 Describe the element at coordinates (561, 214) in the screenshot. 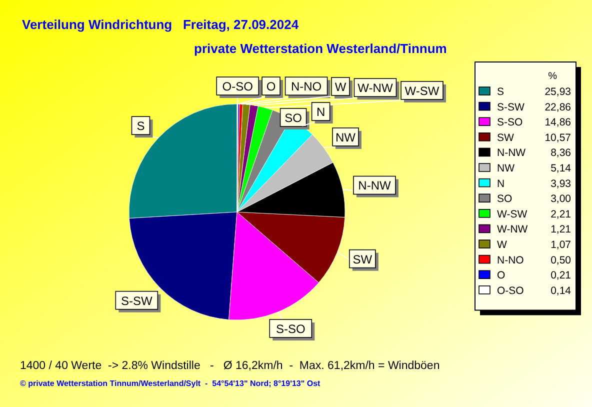

I see `data-label: 2,21` at that location.